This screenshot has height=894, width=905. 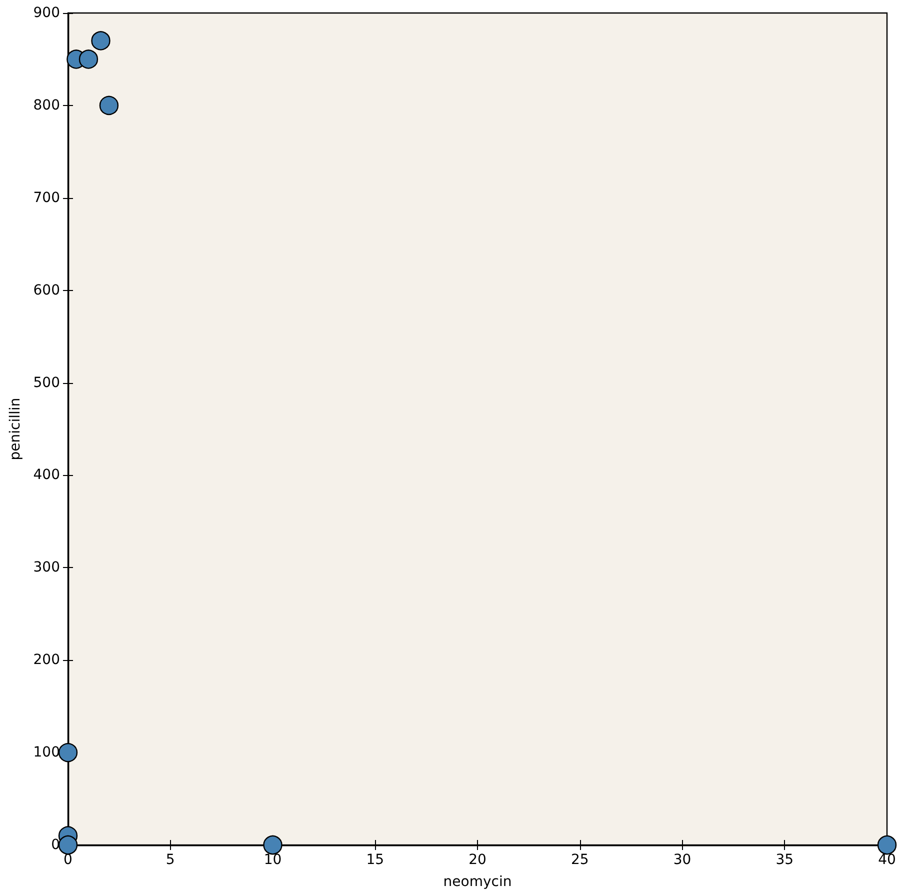 I want to click on y-tick-label: 800, so click(x=46, y=105).